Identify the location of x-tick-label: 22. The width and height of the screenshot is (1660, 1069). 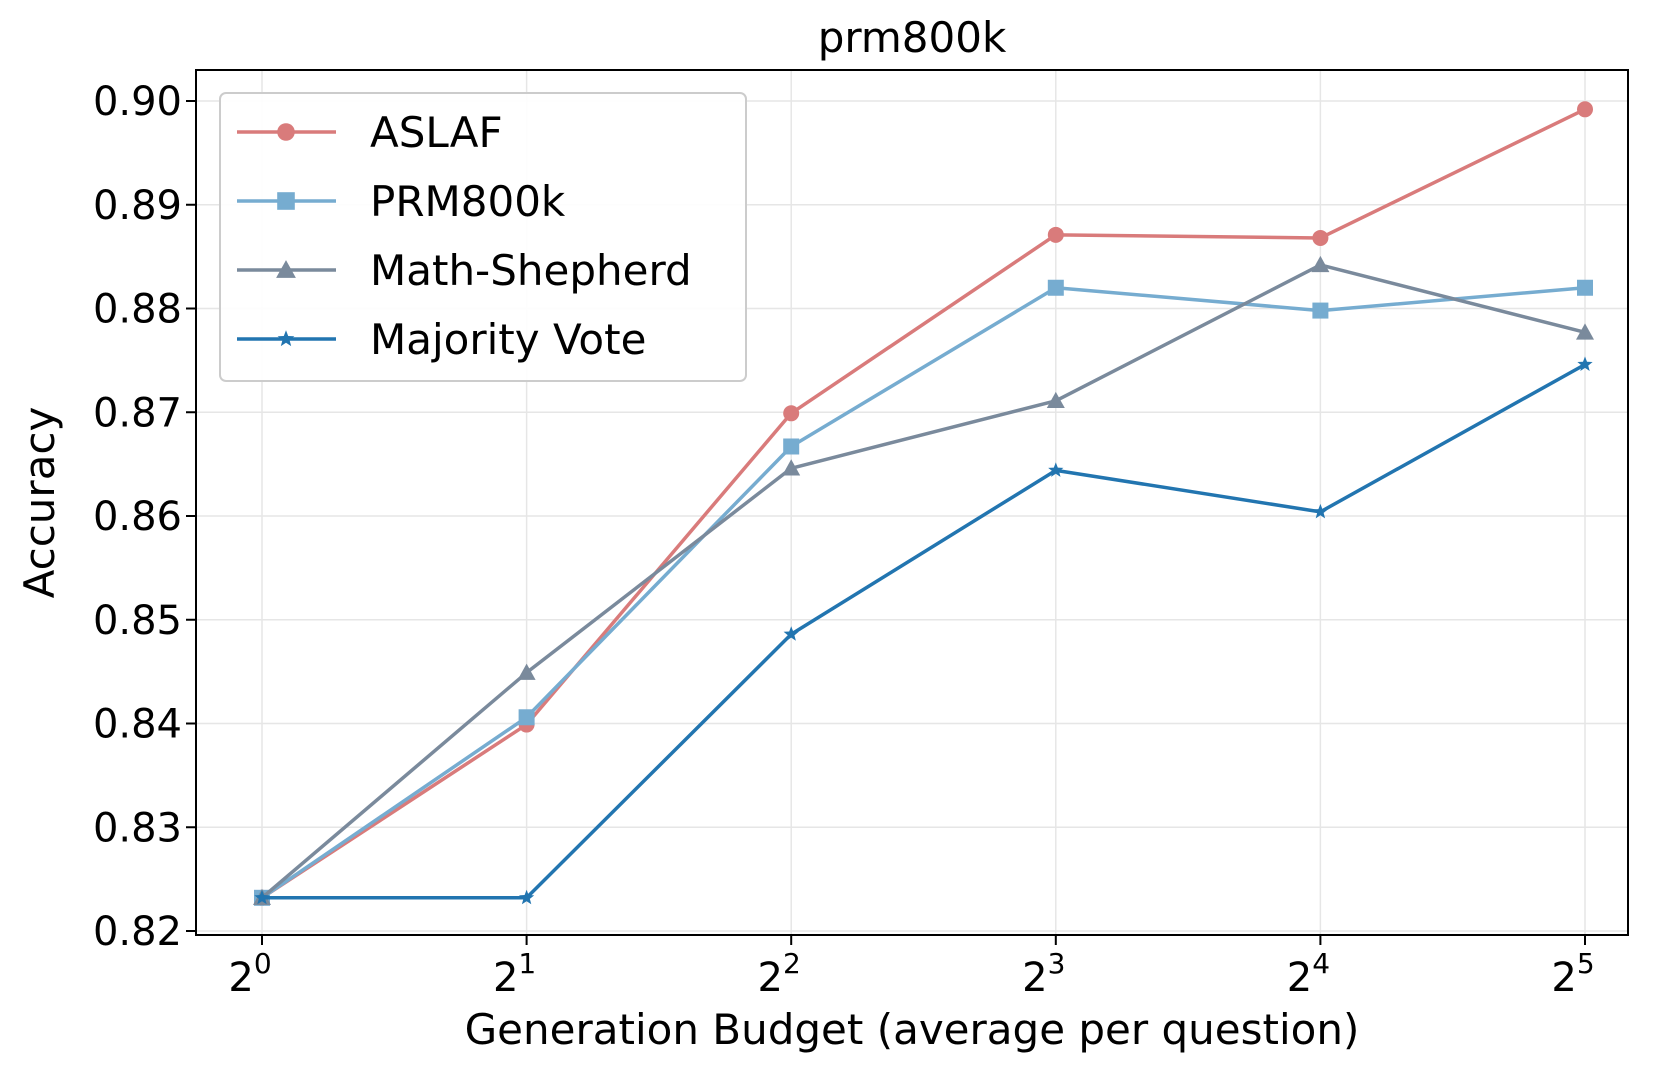
(779, 974).